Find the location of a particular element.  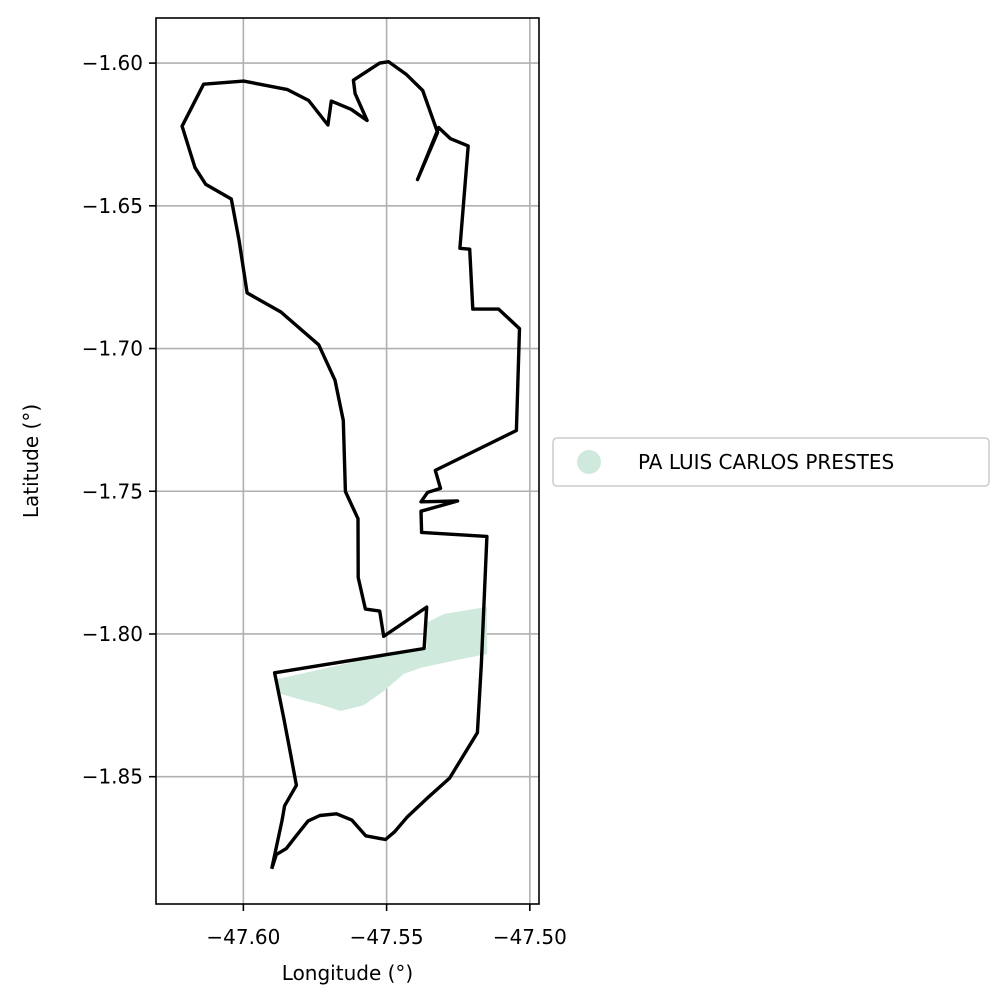

legend-marker is located at coordinates (589, 462).